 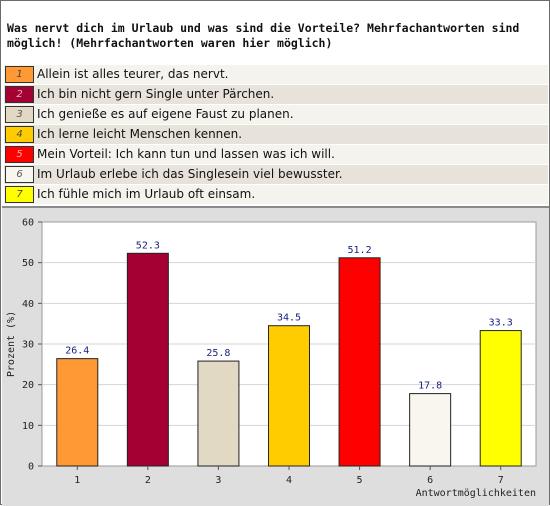 I want to click on y-tick-label: 10, so click(x=28, y=426).